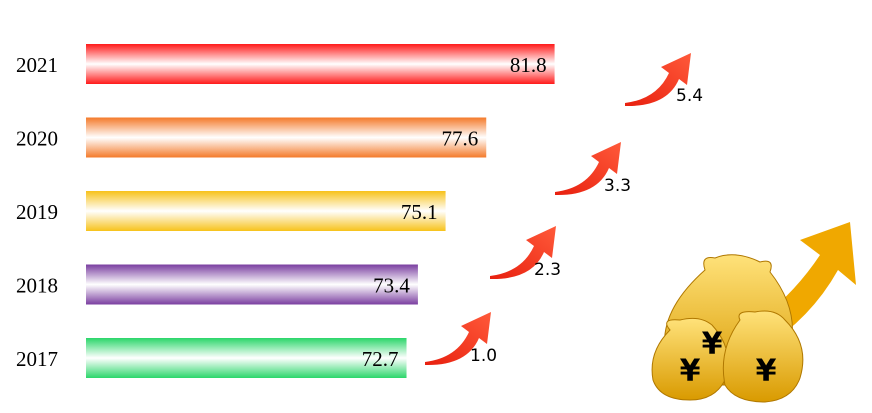 The height and width of the screenshot is (413, 872). I want to click on y-tick-label: 2020, so click(37, 138).